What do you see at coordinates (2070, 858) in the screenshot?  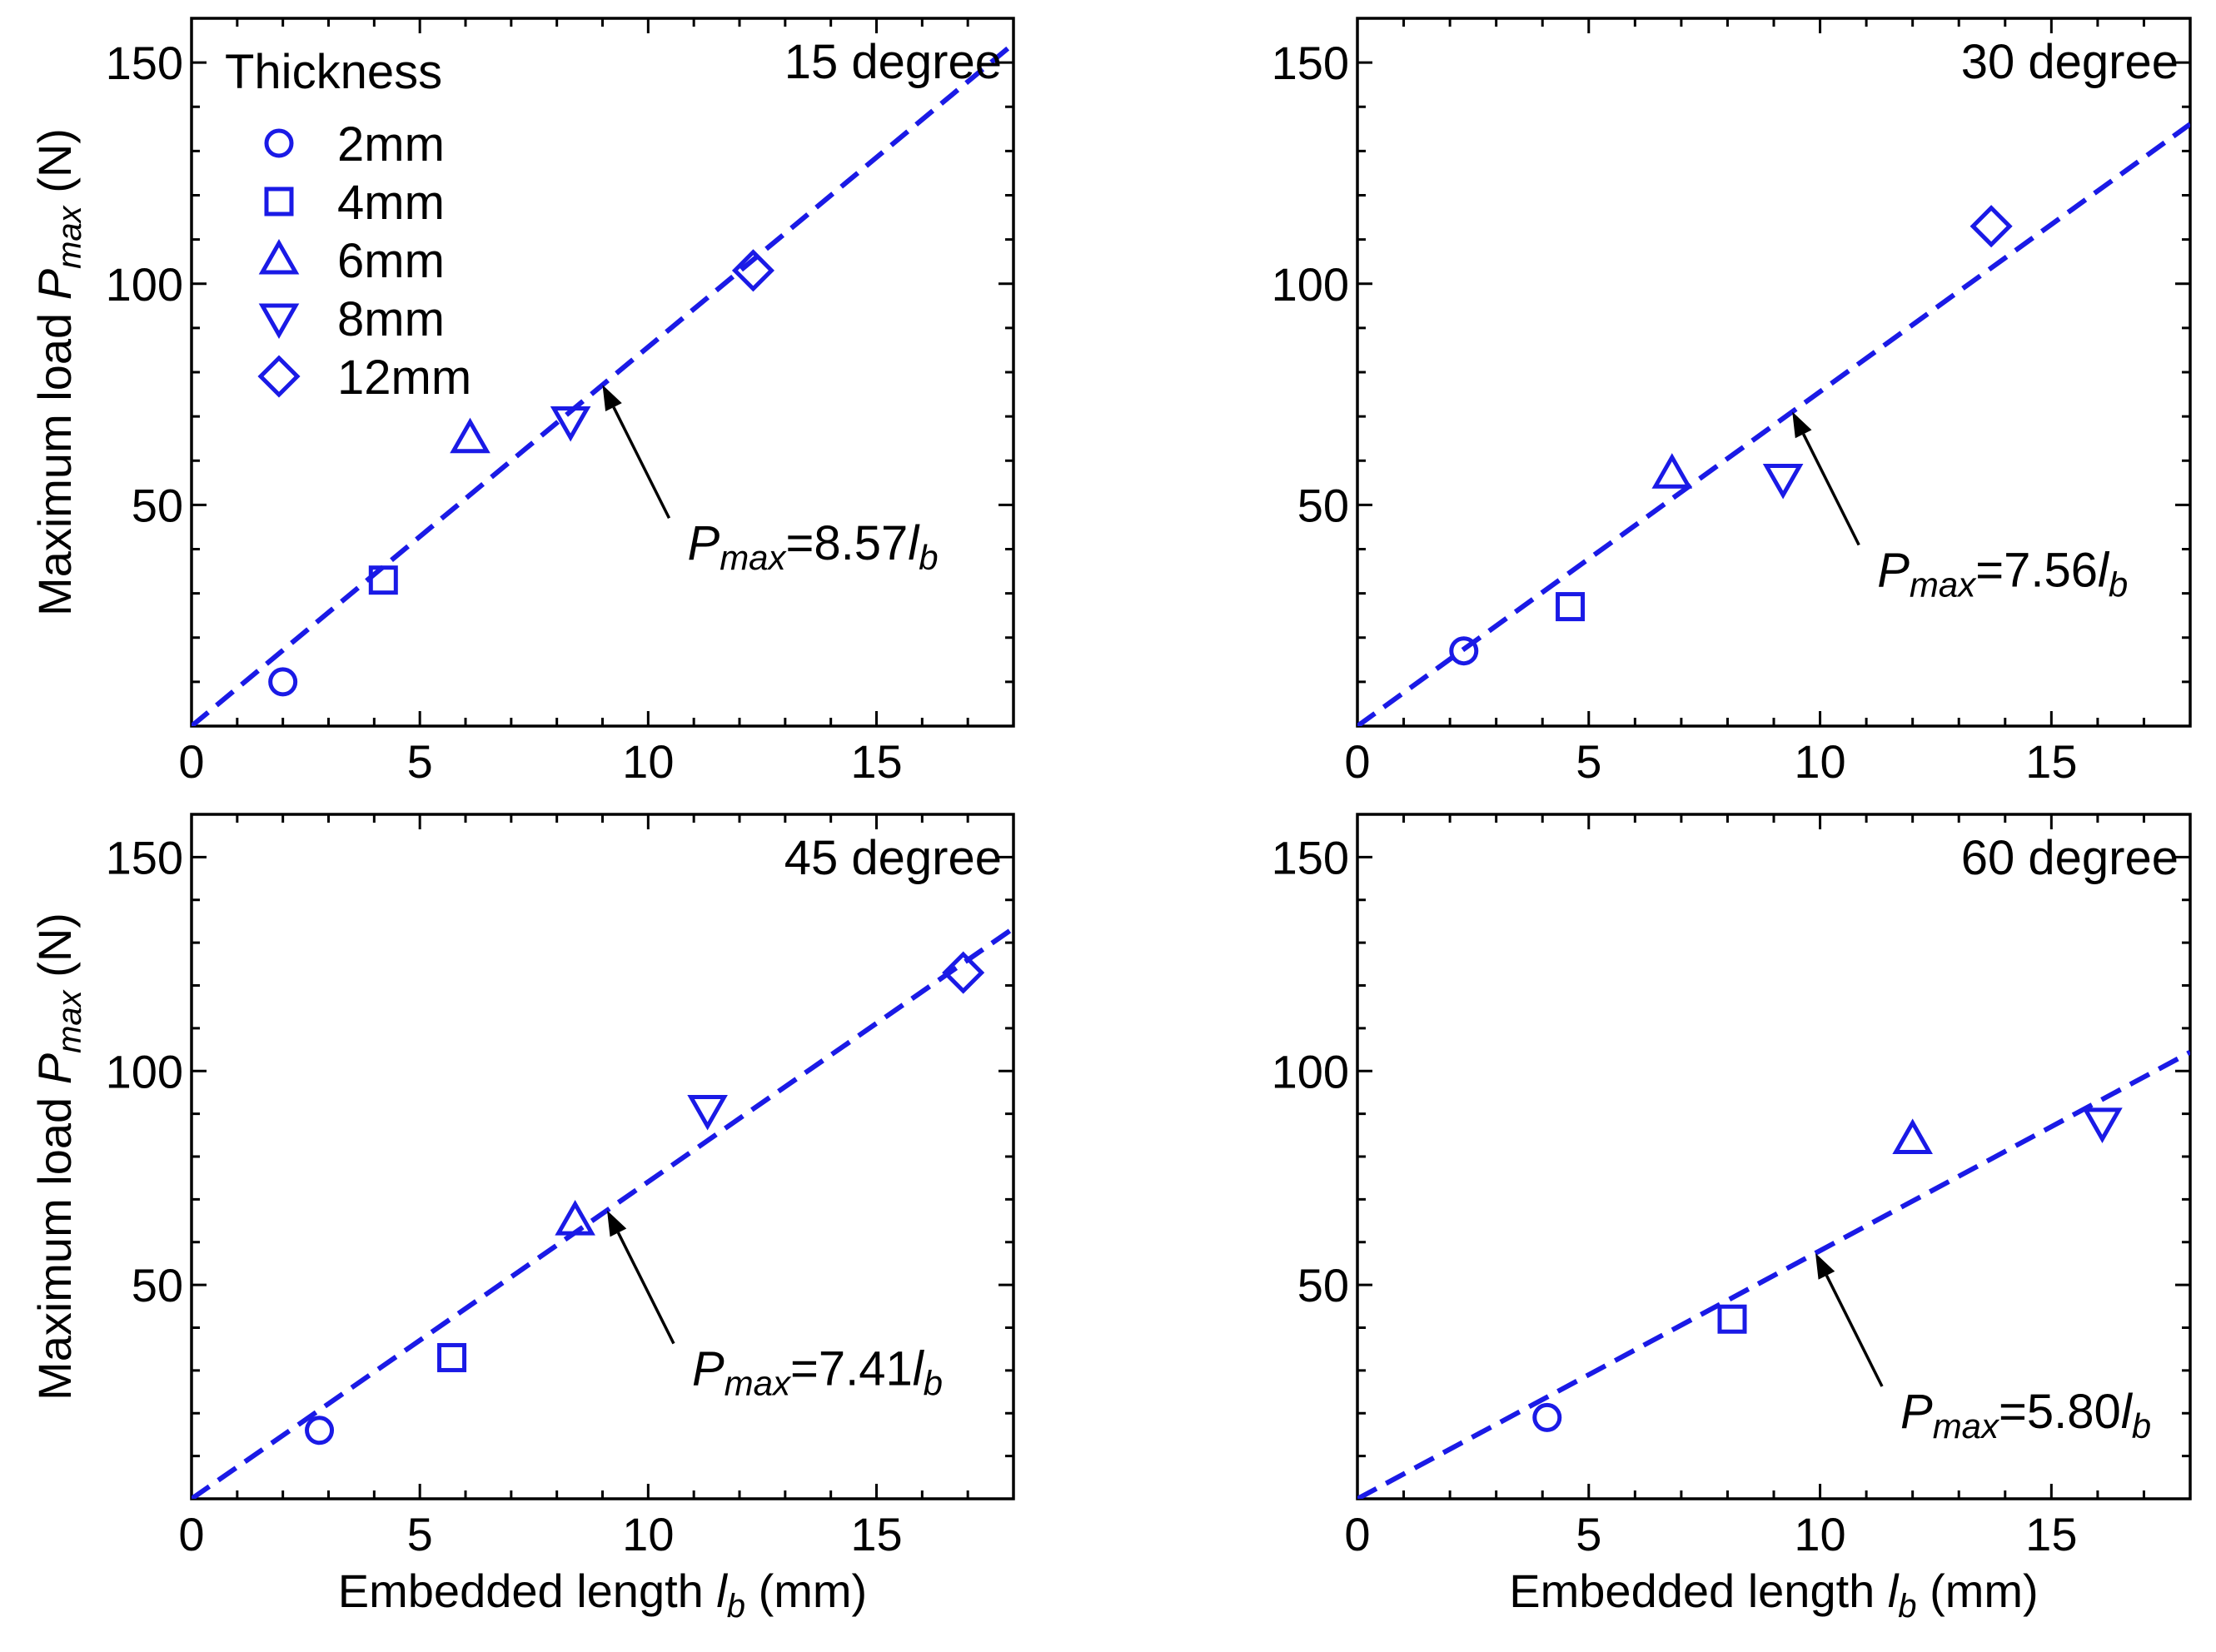 I see `panel-title: 60 degree` at bounding box center [2070, 858].